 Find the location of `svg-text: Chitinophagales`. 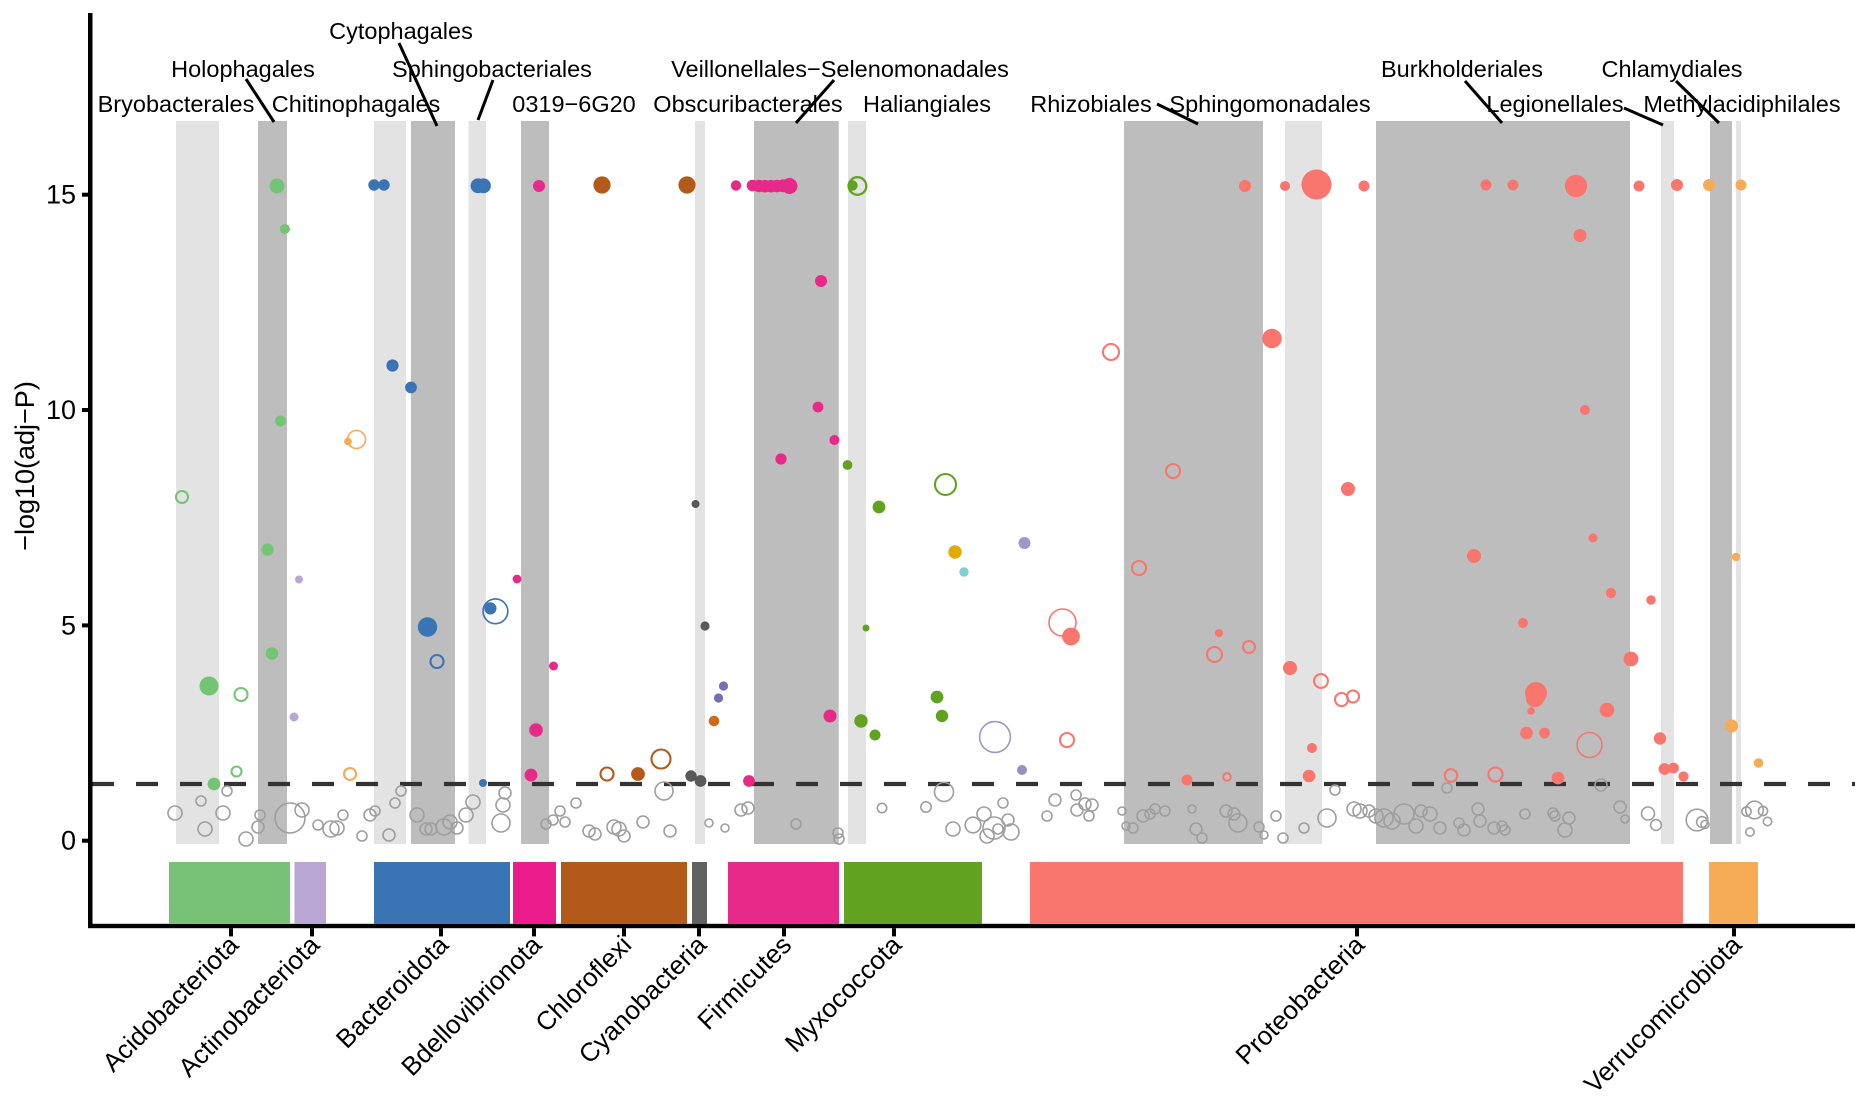

svg-text: Chitinophagales is located at coordinates (356, 104).